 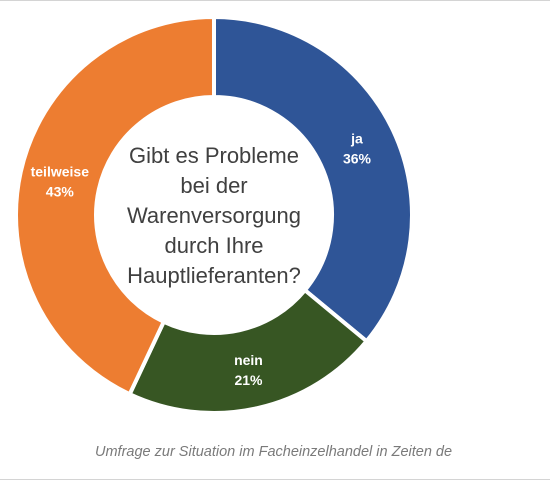 I want to click on pie-slice-nein, so click(x=248, y=351).